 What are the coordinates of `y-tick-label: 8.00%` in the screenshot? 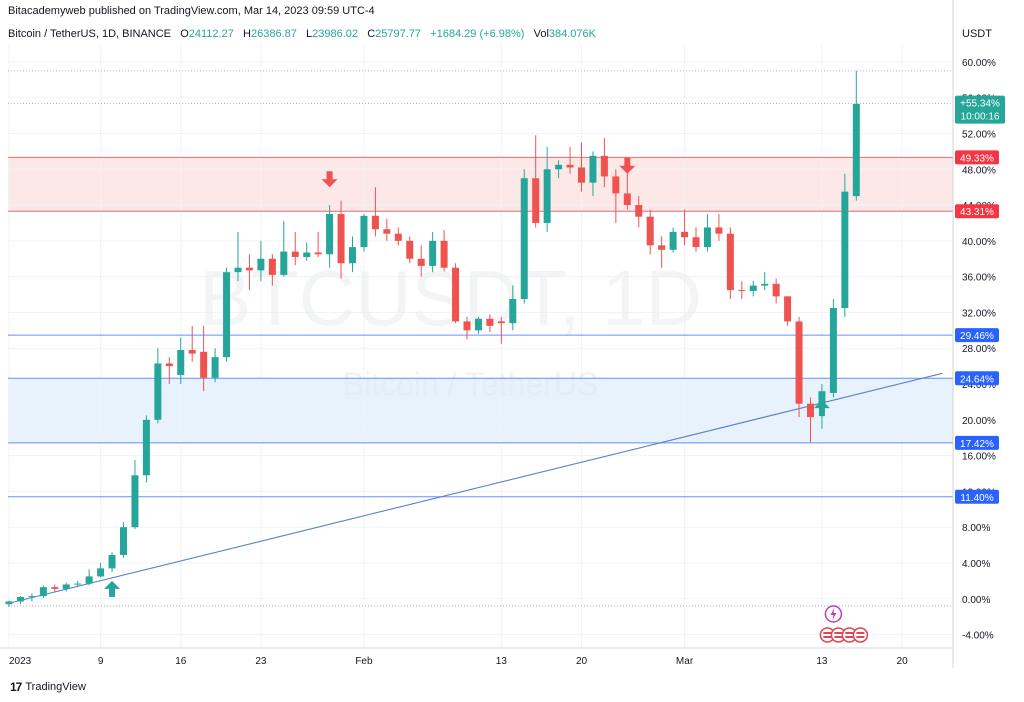 It's located at (976, 528).